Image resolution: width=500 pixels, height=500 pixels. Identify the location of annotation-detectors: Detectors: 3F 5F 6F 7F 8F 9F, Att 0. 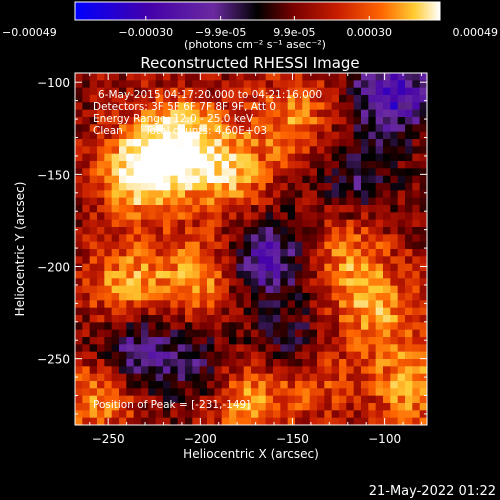
(184, 107).